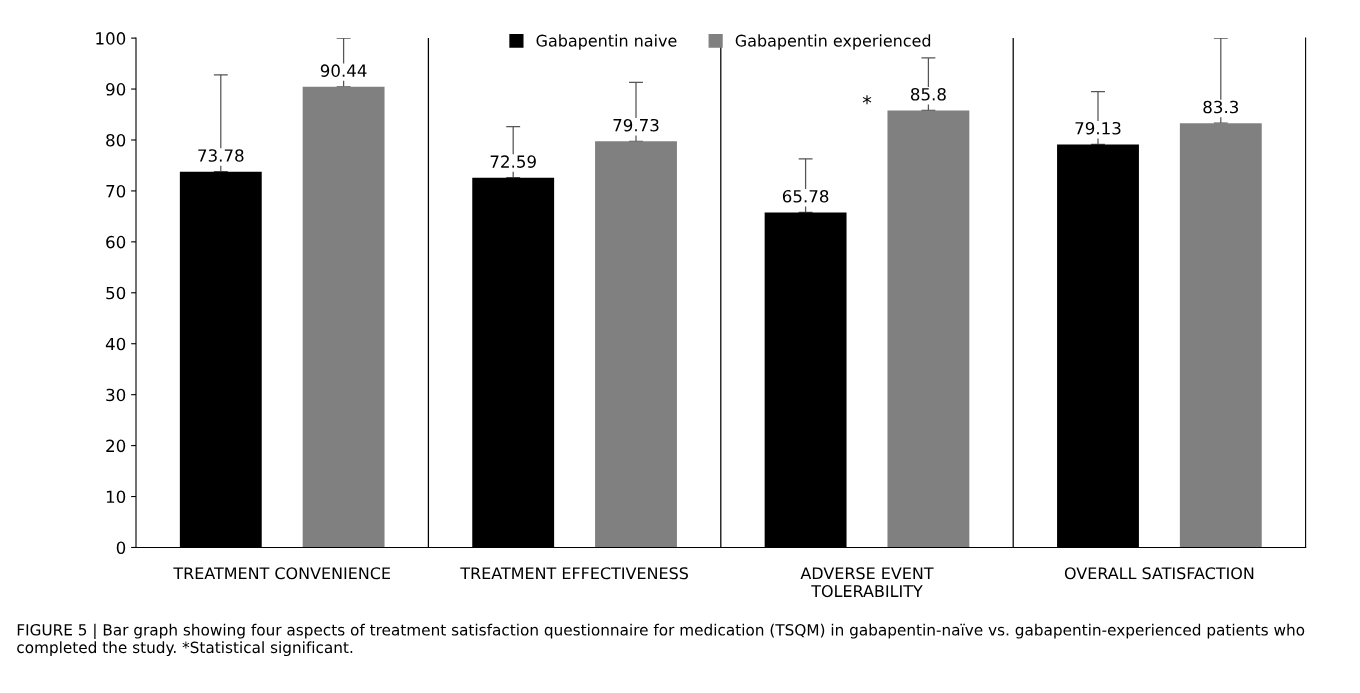 The width and height of the screenshot is (1360, 693). What do you see at coordinates (282, 573) in the screenshot?
I see `x-tick-label: TREATMENT CONVENIENCE` at bounding box center [282, 573].